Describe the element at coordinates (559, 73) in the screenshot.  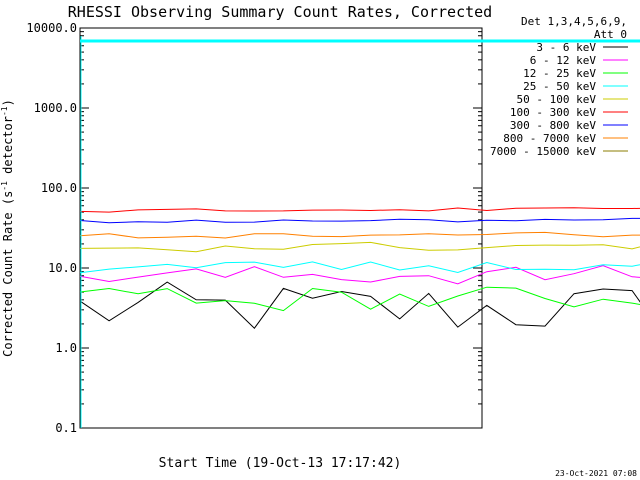
I see `legend-label: 12 - 25 keV` at that location.